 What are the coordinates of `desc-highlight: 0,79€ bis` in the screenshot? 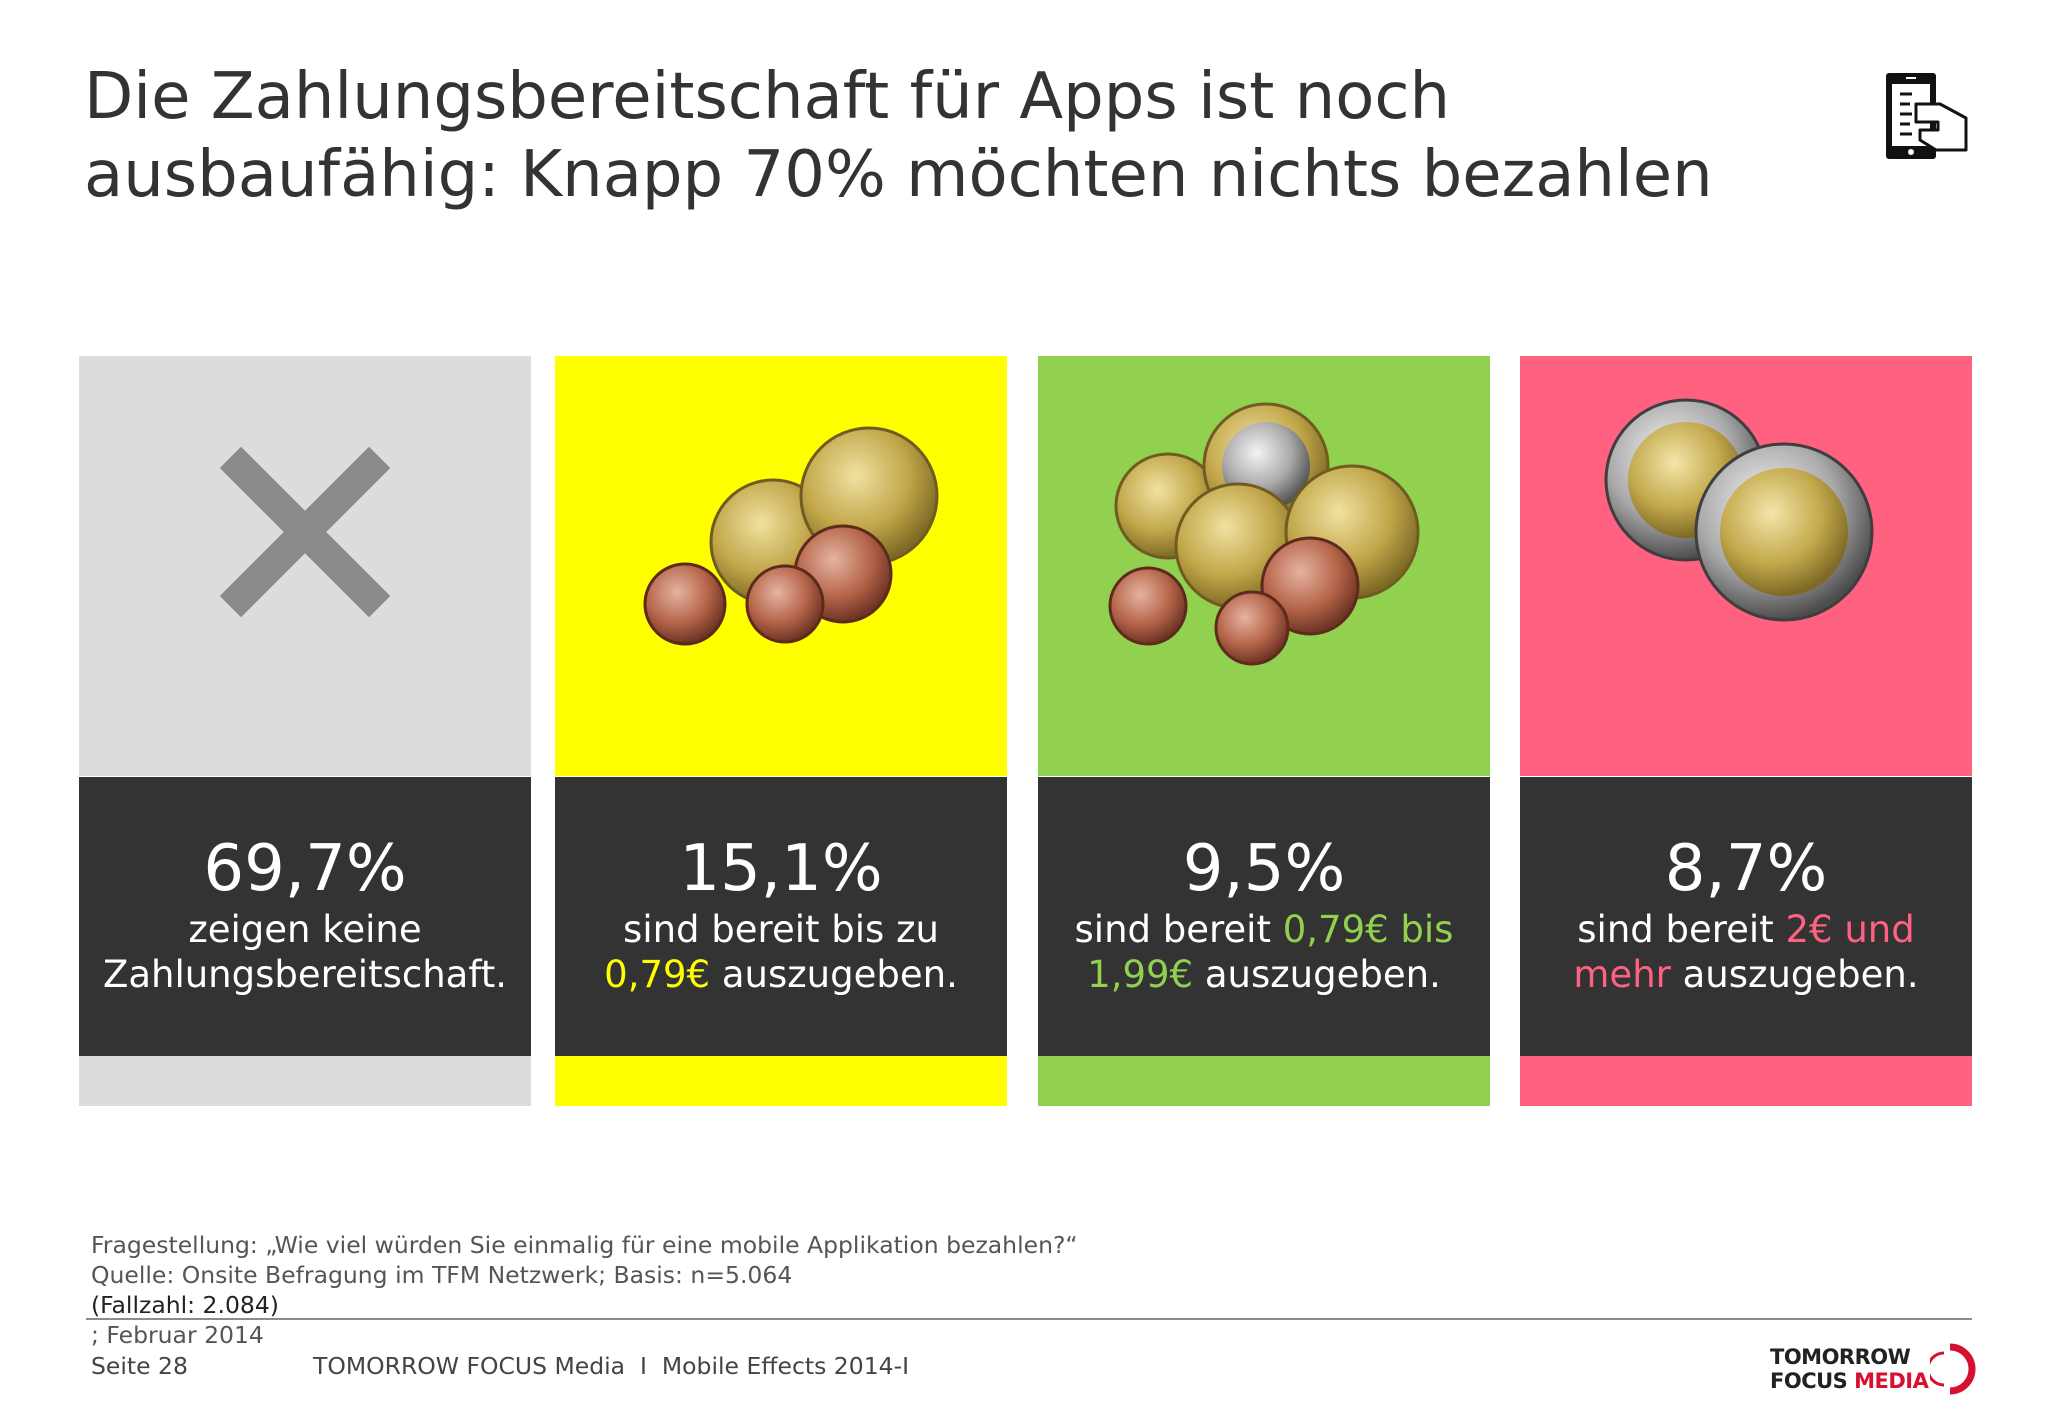 It's located at (1368, 929).